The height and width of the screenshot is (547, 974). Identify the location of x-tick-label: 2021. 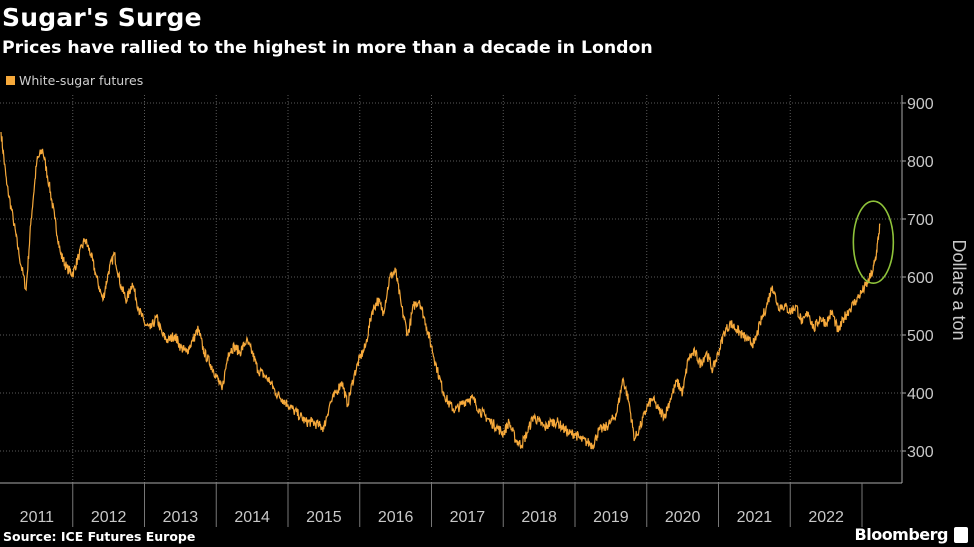
(755, 517).